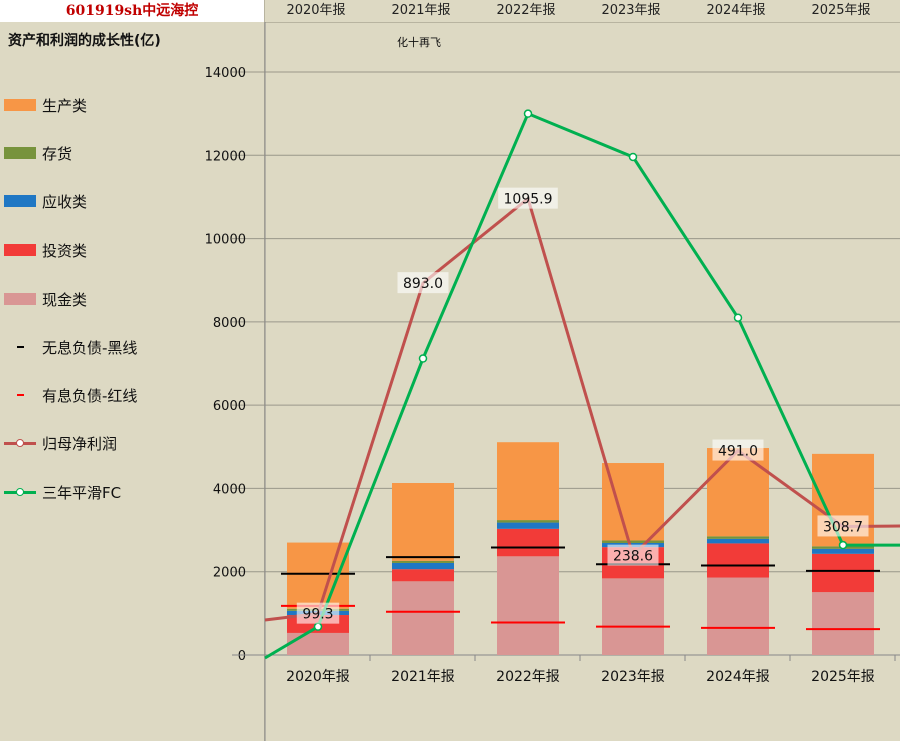  I want to click on legend-item-6: 有息负债-红线, so click(70, 395).